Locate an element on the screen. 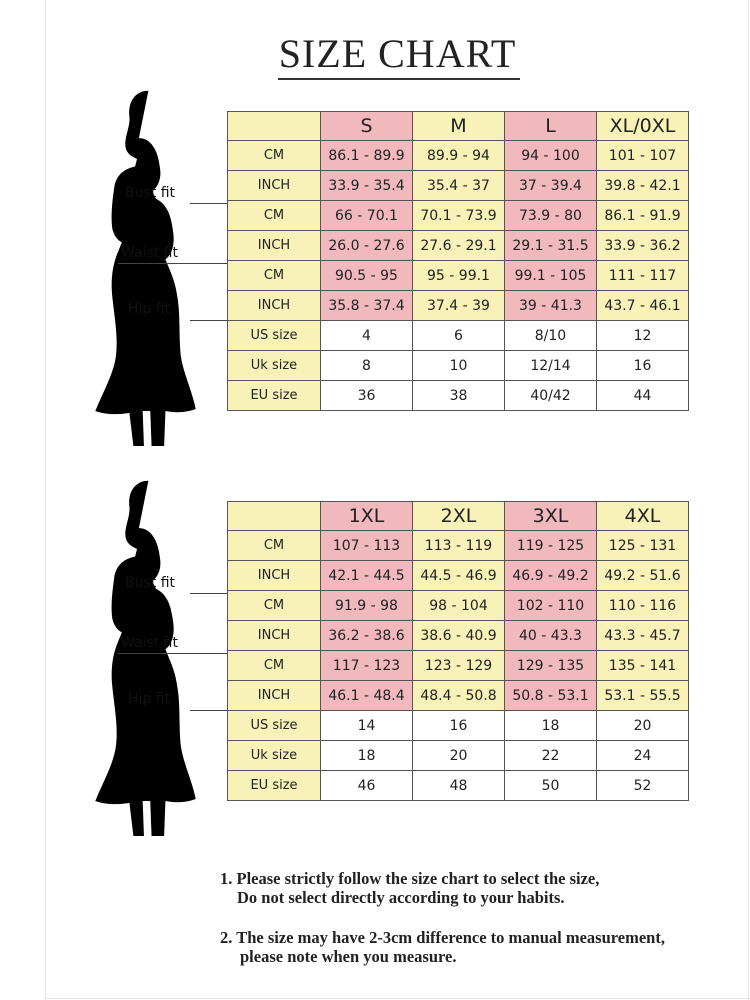 The image size is (750, 1000). table-cell: 6 is located at coordinates (458, 335).